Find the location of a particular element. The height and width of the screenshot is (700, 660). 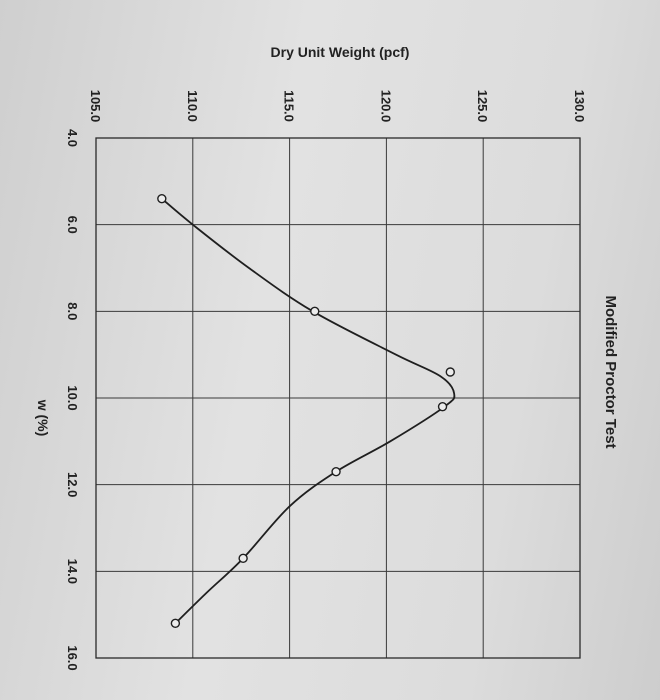

x-tick-label: 4.0 is located at coordinates (72, 138).